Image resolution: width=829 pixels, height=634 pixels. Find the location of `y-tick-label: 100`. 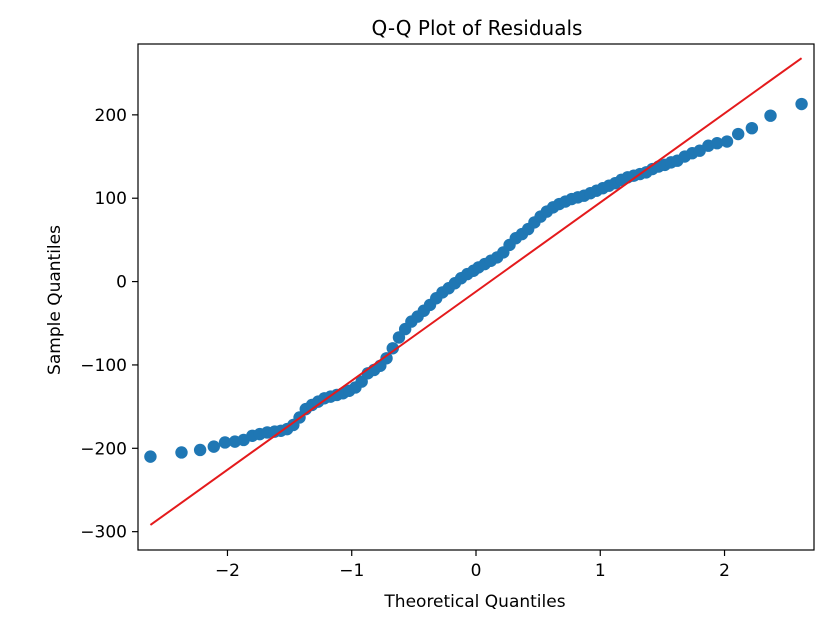

y-tick-label: 100 is located at coordinates (111, 199).